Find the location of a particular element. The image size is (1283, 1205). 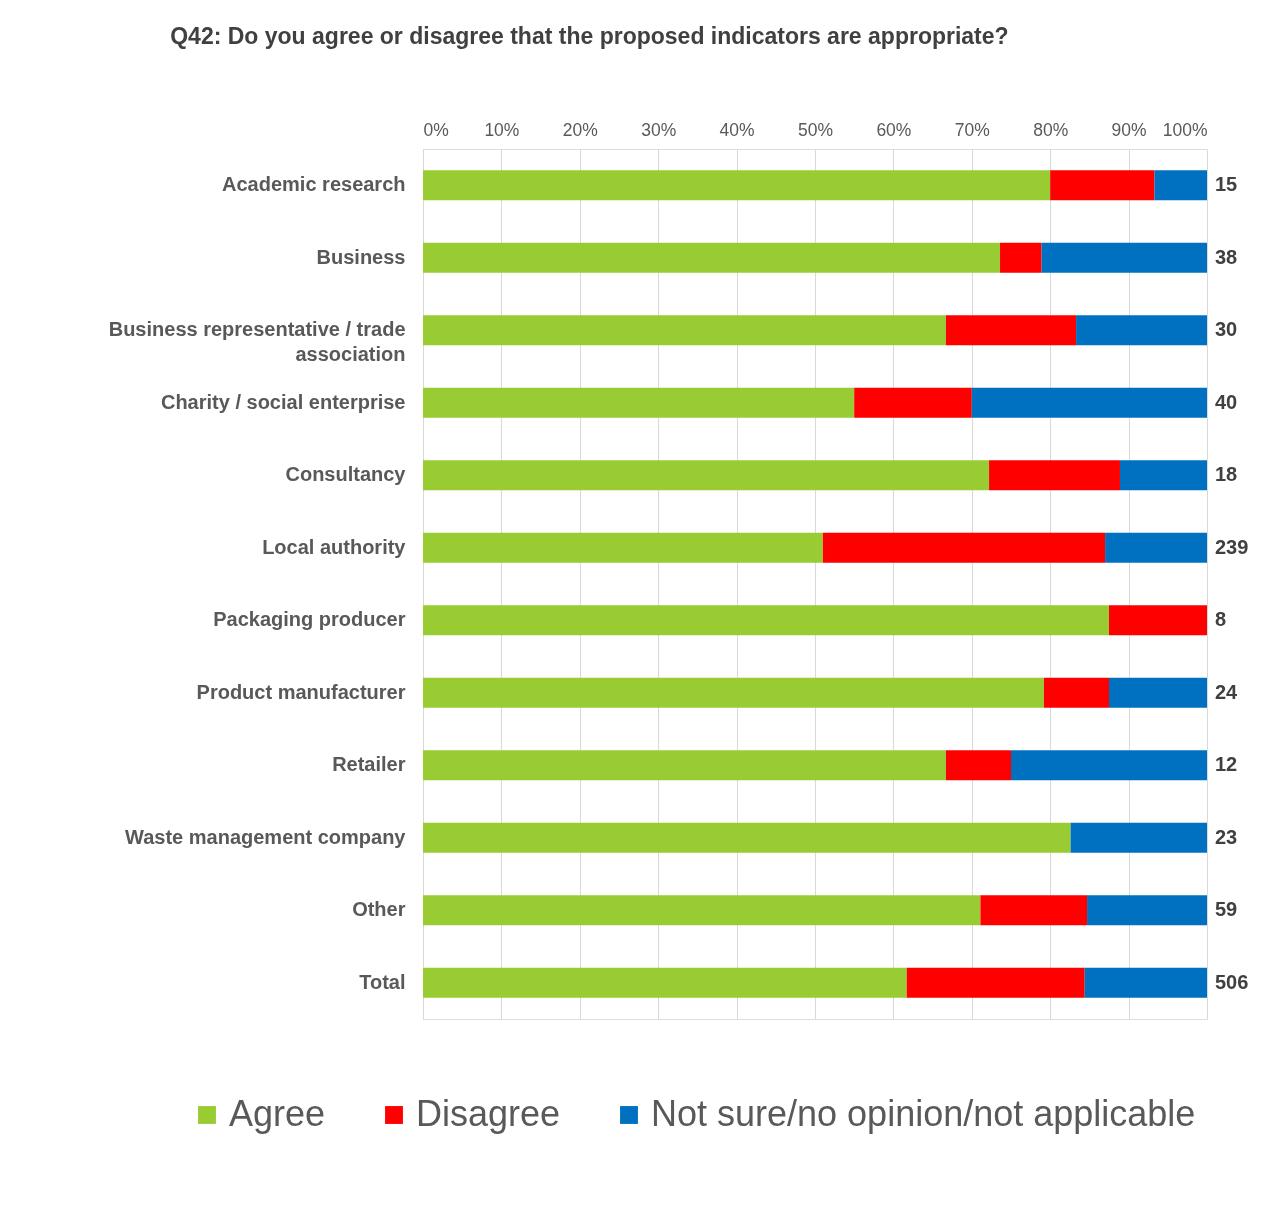

text: 15 is located at coordinates (1226, 184).